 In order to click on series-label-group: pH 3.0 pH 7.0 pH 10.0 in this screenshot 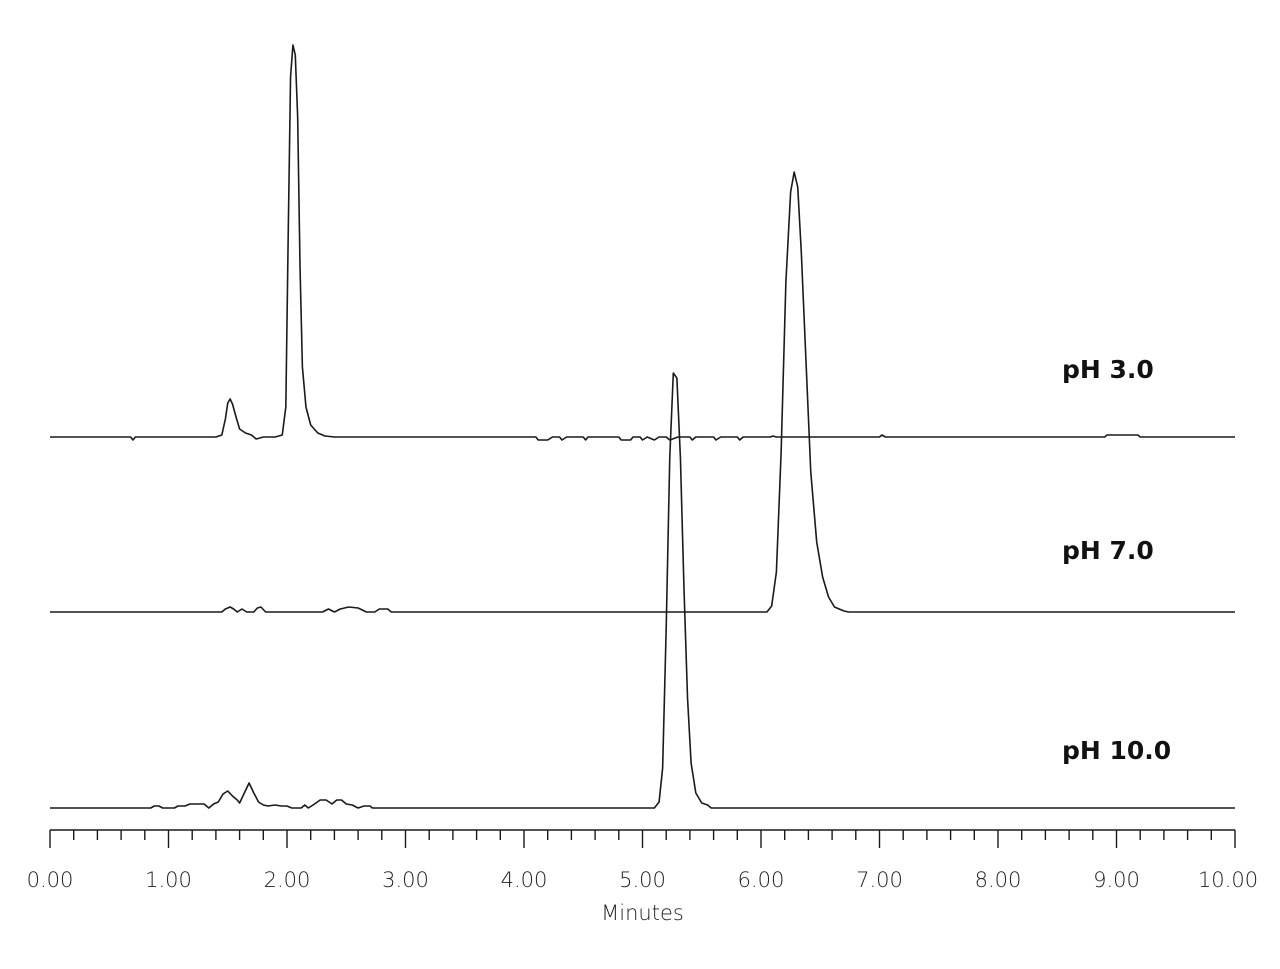, I will do `click(1116, 560)`.